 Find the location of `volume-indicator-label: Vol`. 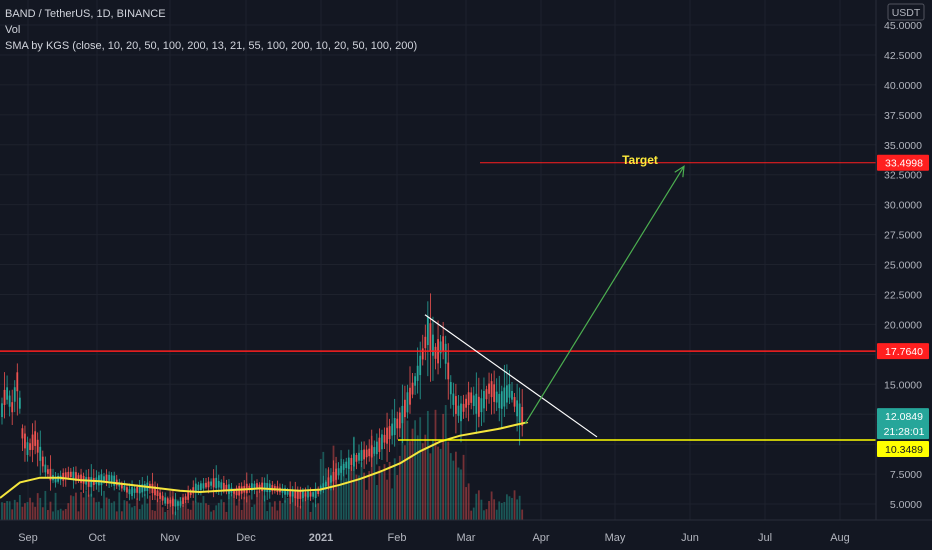

volume-indicator-label: Vol is located at coordinates (13, 30).